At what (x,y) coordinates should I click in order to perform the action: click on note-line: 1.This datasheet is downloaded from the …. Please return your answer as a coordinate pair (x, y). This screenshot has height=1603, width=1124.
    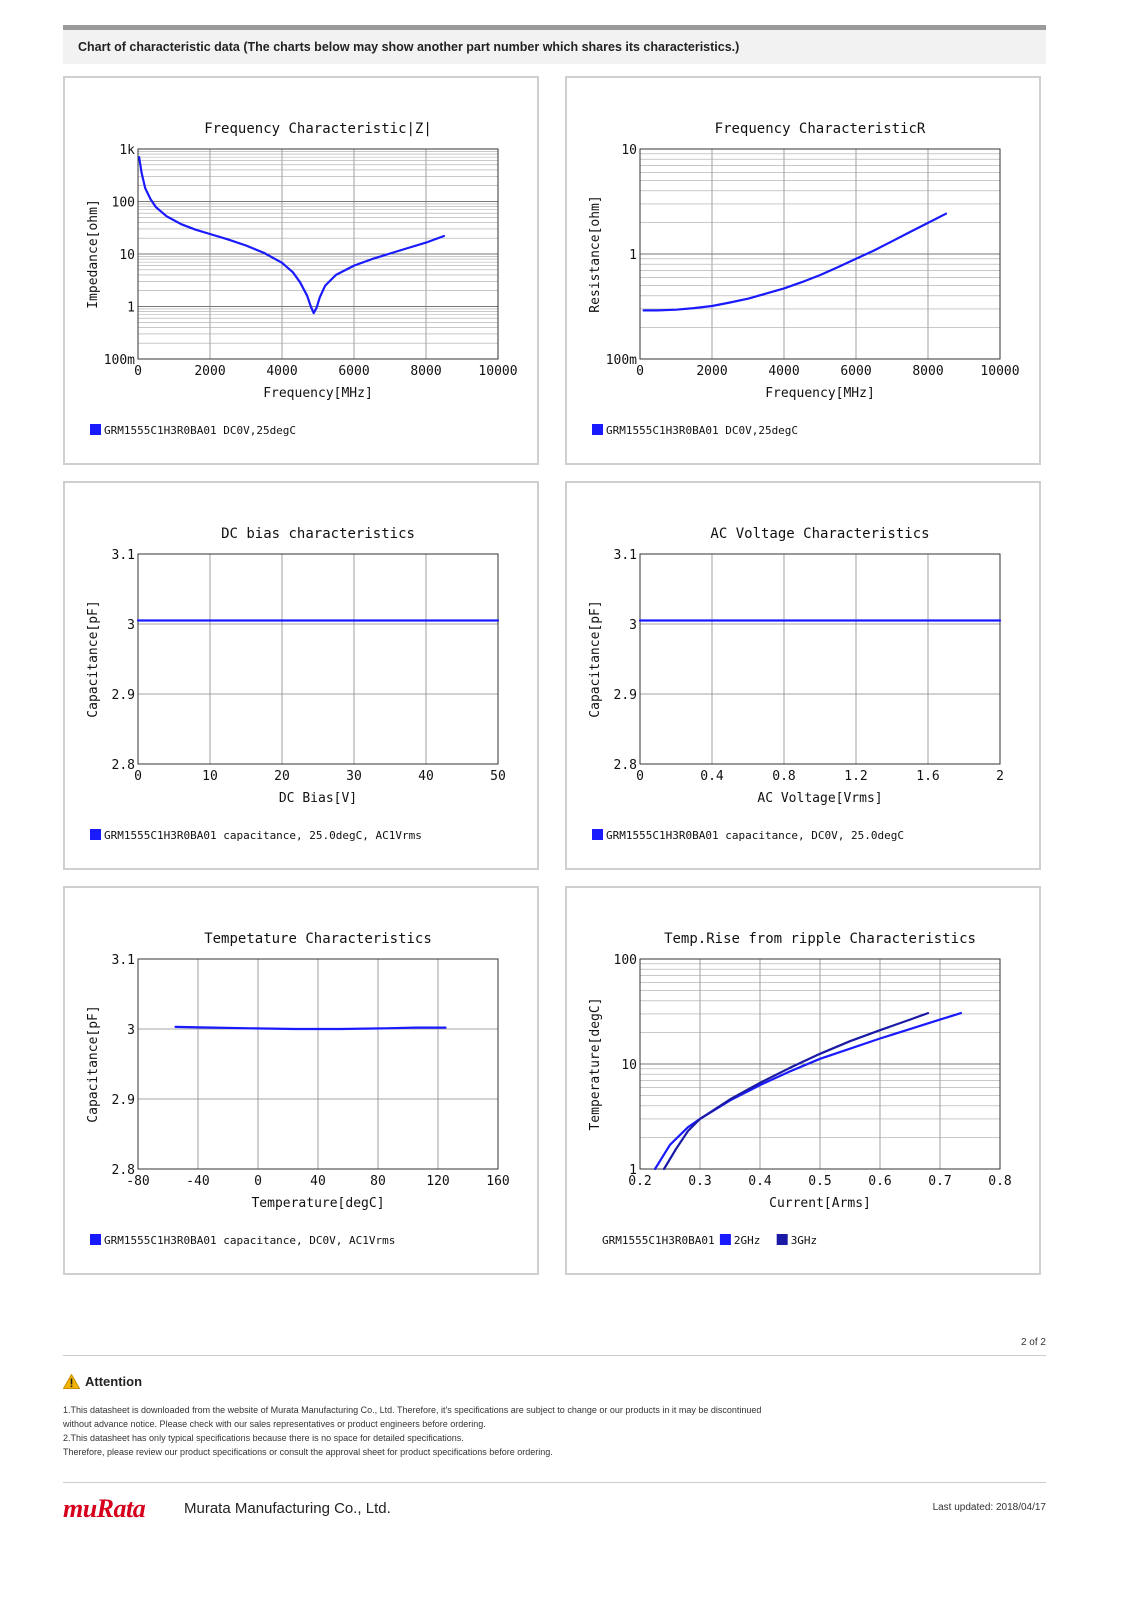
    Looking at the image, I should click on (412, 1410).